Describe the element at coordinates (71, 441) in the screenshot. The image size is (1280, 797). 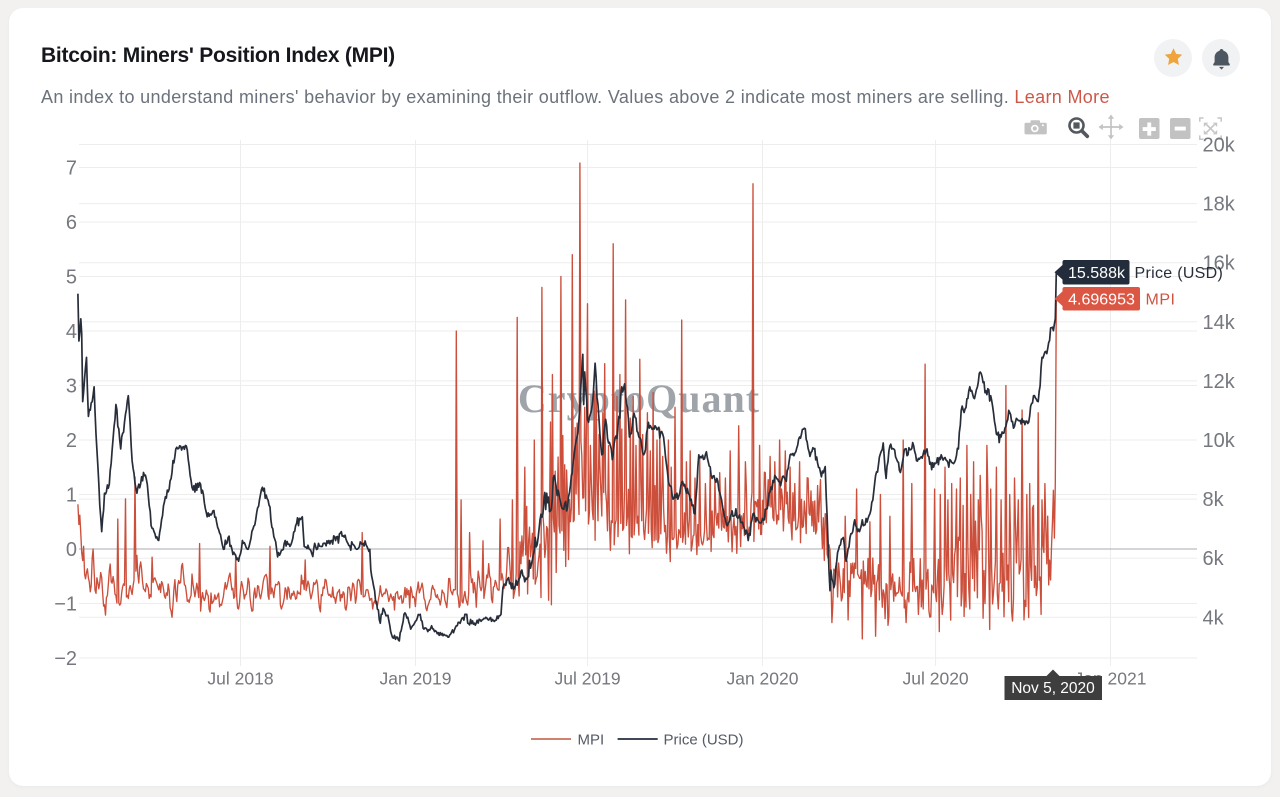
I see `svg-text: 2` at that location.